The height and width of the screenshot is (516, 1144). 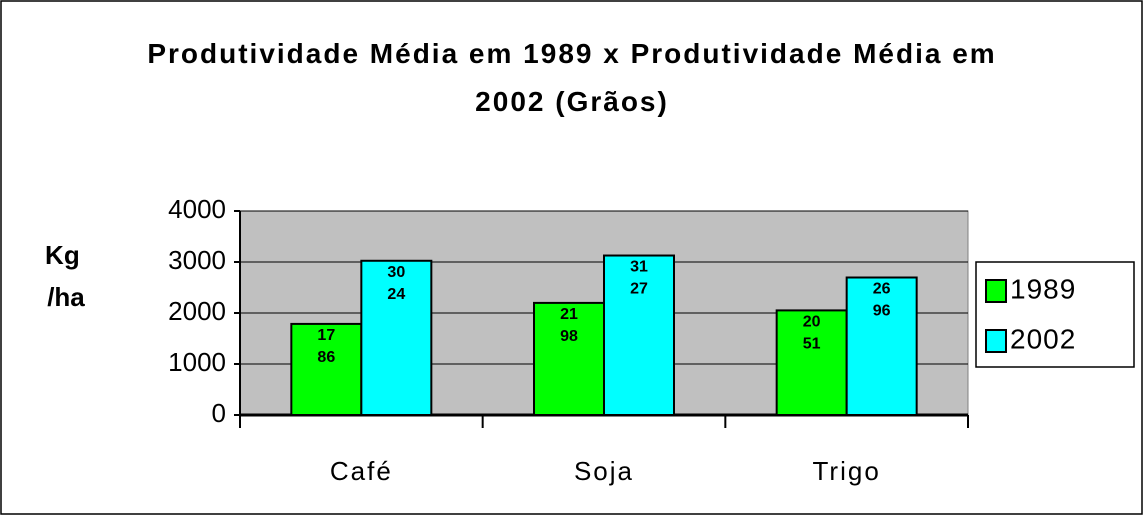 I want to click on legend-label: 2002, so click(x=1043, y=338).